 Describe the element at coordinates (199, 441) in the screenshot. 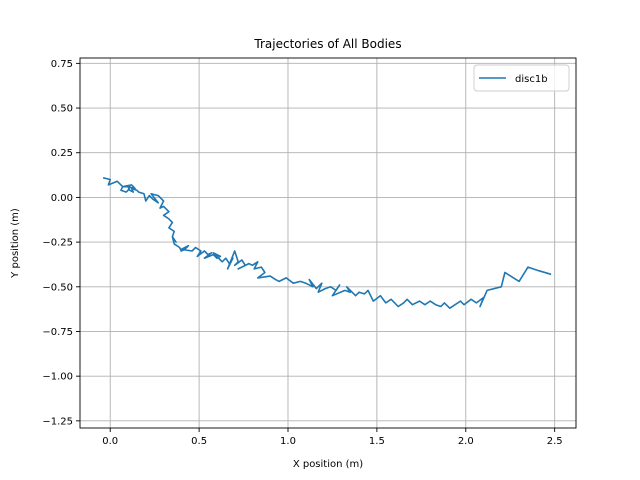

I see `x-tick-label: 0.5` at that location.